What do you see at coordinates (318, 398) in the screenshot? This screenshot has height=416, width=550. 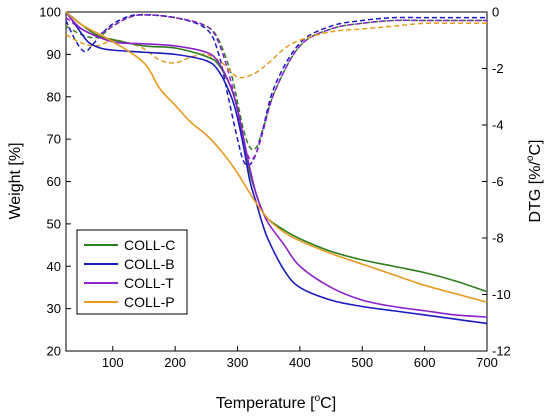 I see `x-axis-title-sup: o` at bounding box center [318, 398].